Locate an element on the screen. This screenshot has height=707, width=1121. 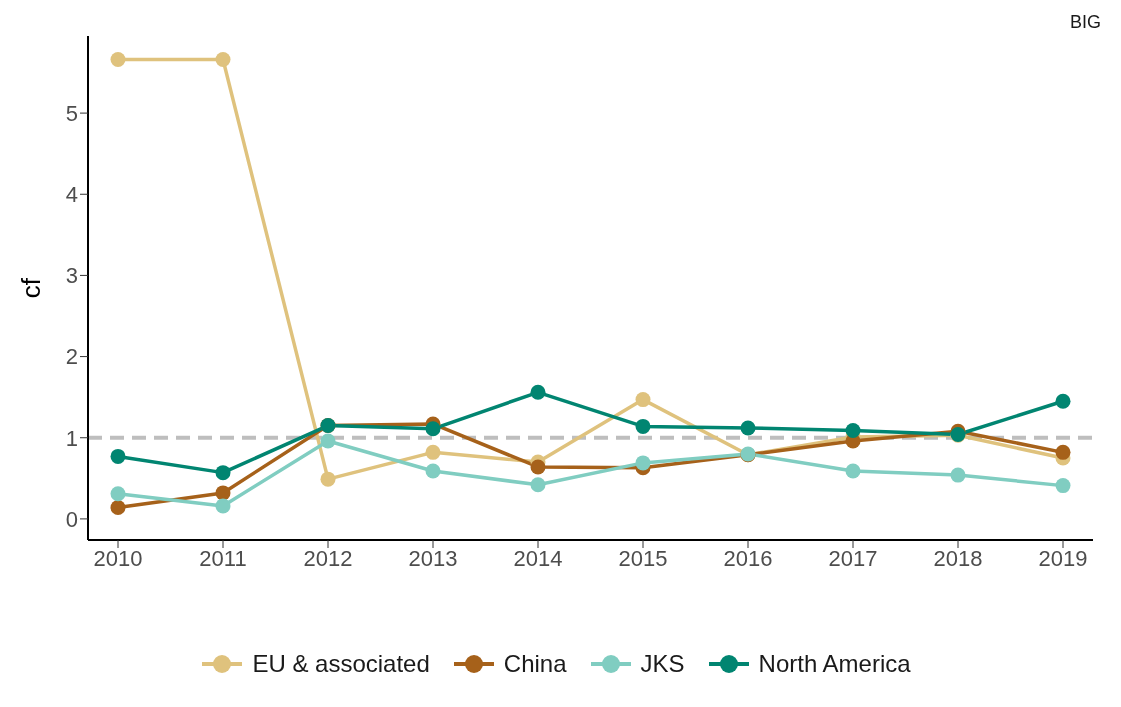
y-axis-title: cf is located at coordinates (31, 288).